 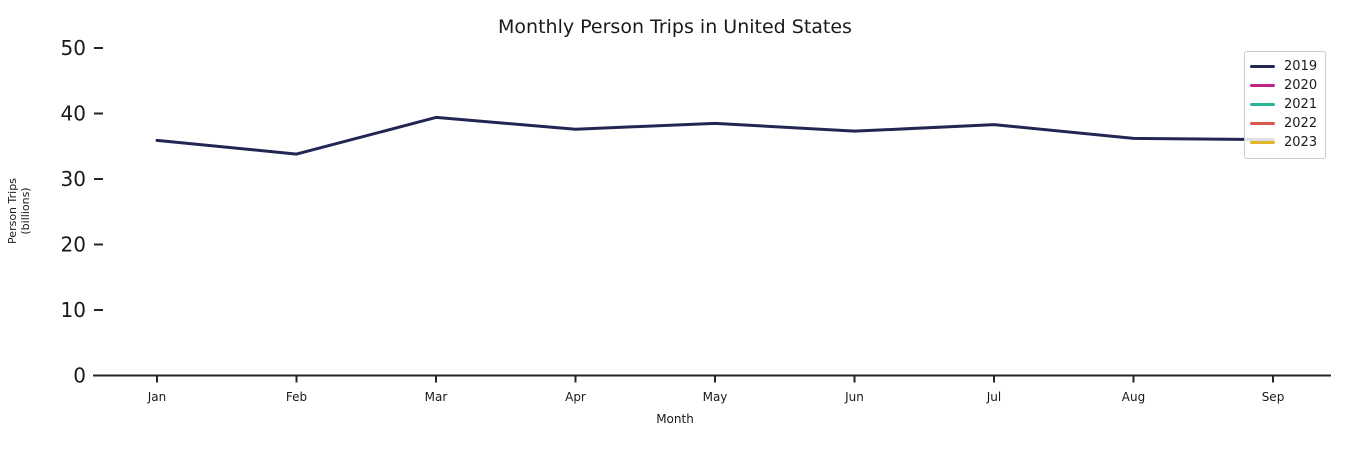 I want to click on legend-item-label: 2022, so click(x=1301, y=123).